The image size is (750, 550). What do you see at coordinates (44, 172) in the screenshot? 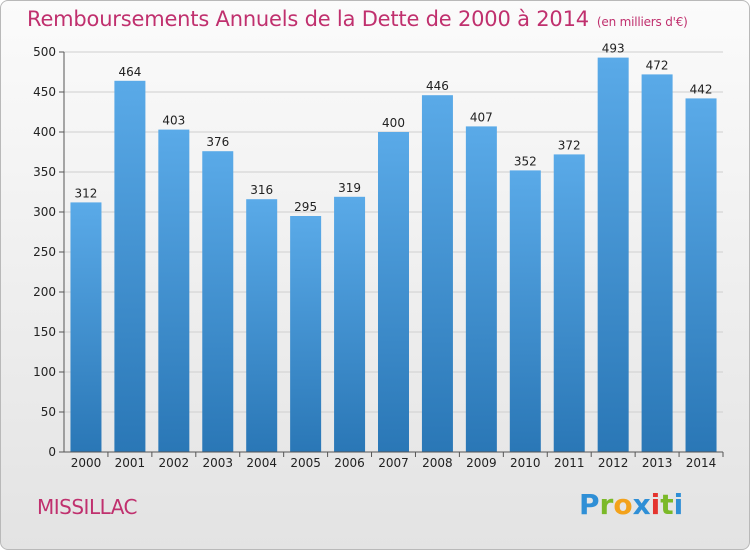
I see `y-tick-label: 350` at bounding box center [44, 172].